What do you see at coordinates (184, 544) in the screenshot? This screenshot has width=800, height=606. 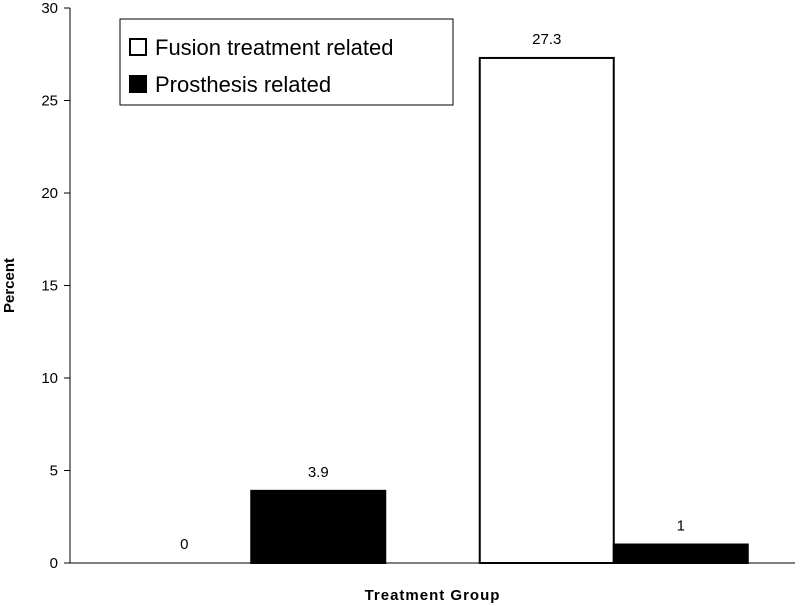 I see `data-label: 0` at bounding box center [184, 544].